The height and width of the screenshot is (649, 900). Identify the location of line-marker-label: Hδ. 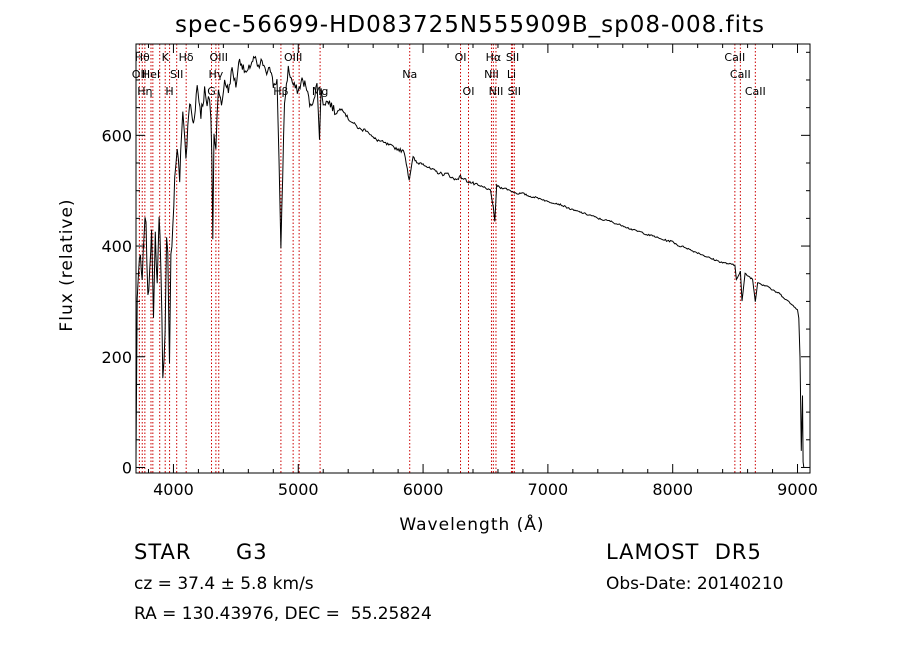
(186, 57).